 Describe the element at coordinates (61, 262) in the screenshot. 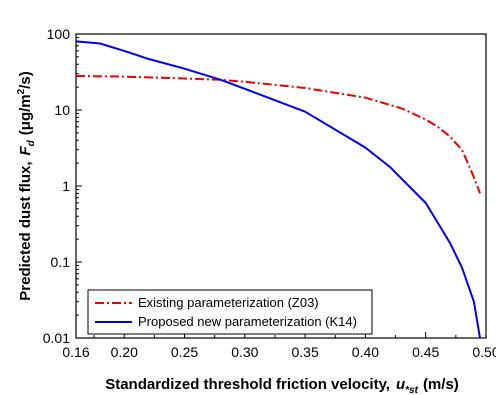

I see `y-tick-label-1: 0.1` at that location.